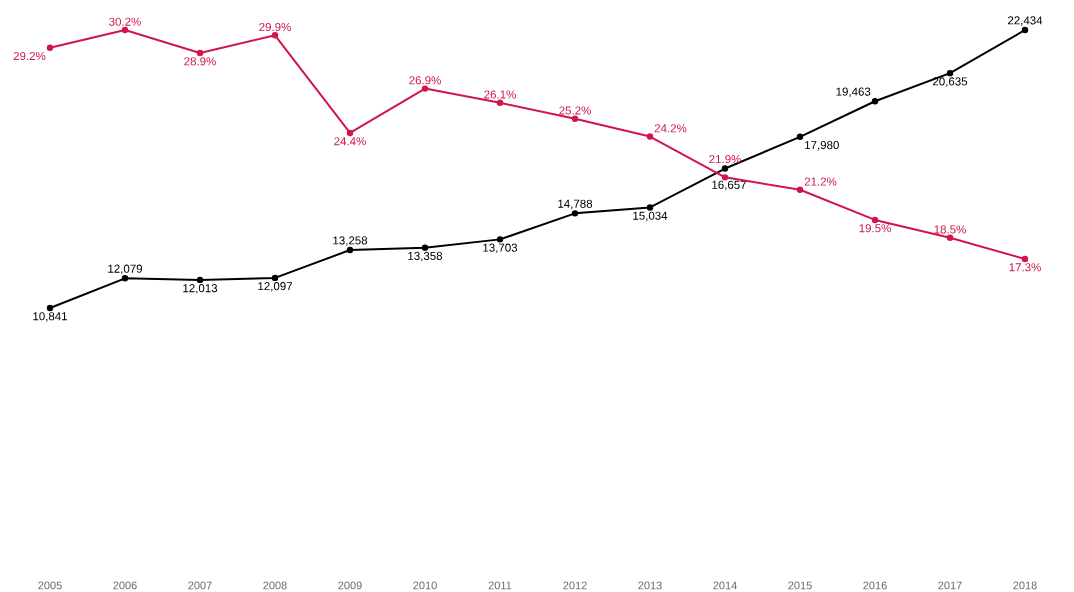 The height and width of the screenshot is (592, 1074). I want to click on data-label: 17.3%, so click(1025, 267).